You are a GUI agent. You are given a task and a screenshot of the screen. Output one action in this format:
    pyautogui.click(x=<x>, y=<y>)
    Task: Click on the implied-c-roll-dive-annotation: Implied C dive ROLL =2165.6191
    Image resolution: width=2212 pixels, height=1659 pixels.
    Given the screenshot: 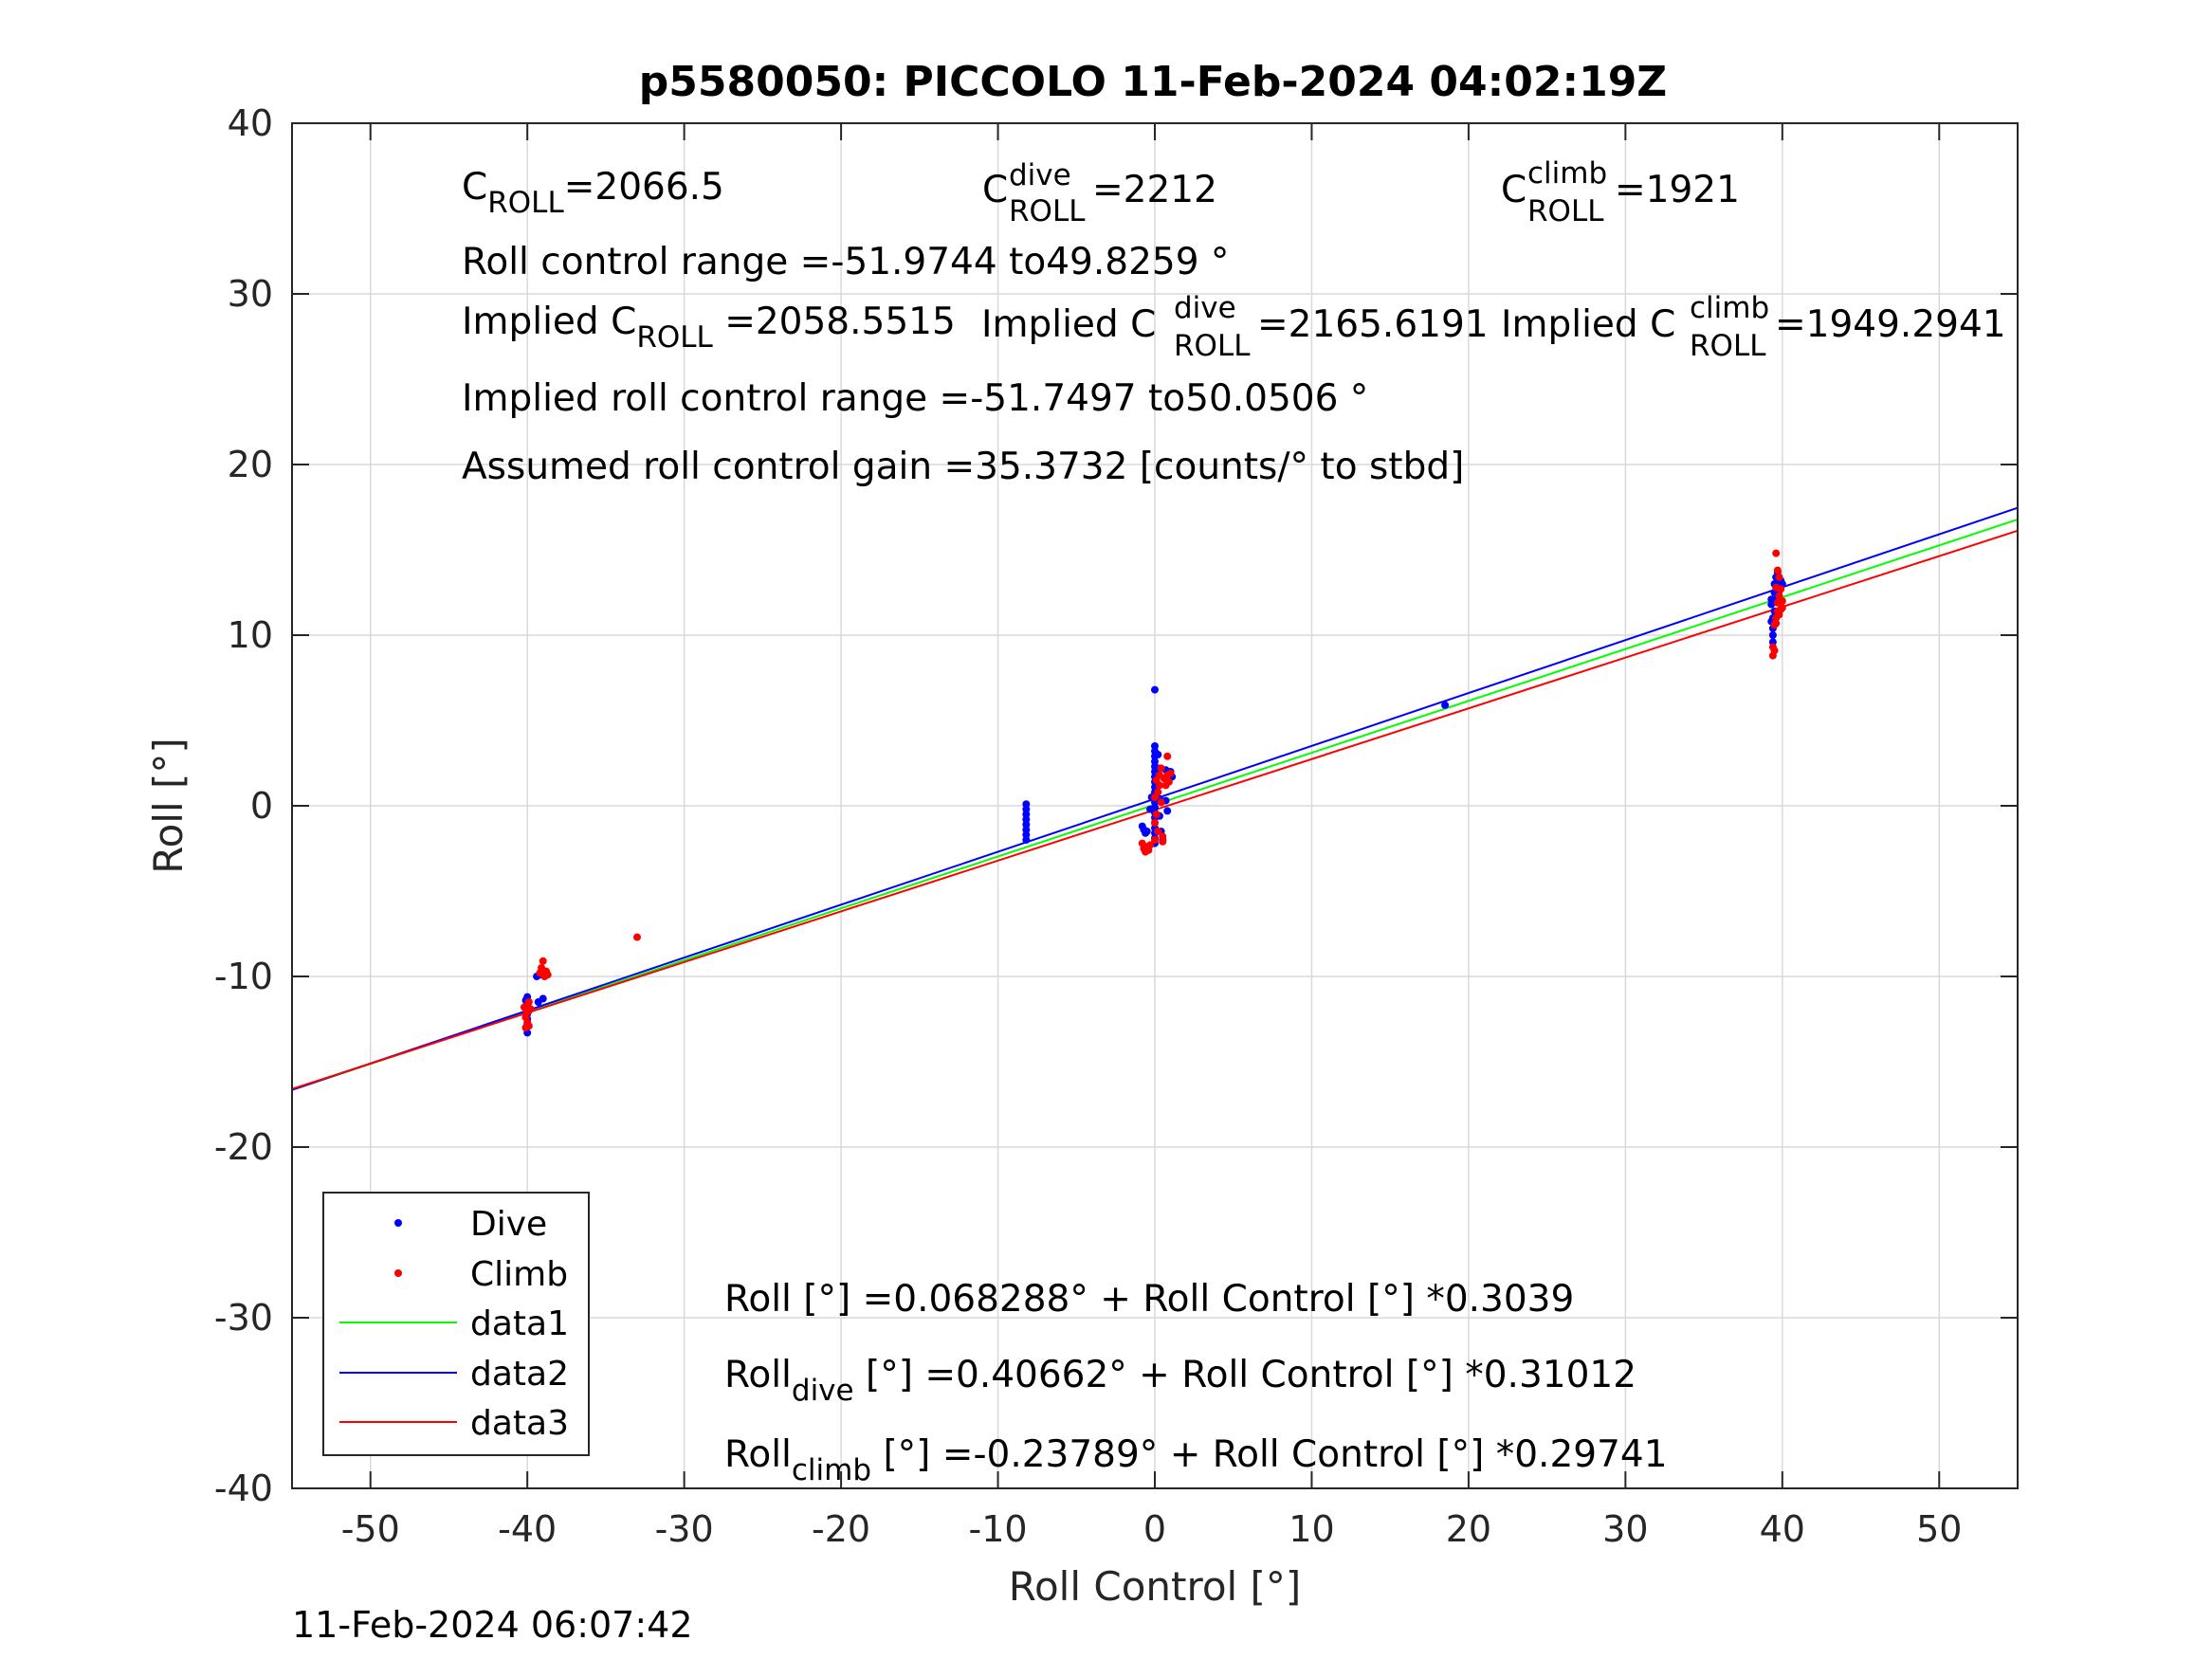 What is the action you would take?
    pyautogui.click(x=1235, y=324)
    